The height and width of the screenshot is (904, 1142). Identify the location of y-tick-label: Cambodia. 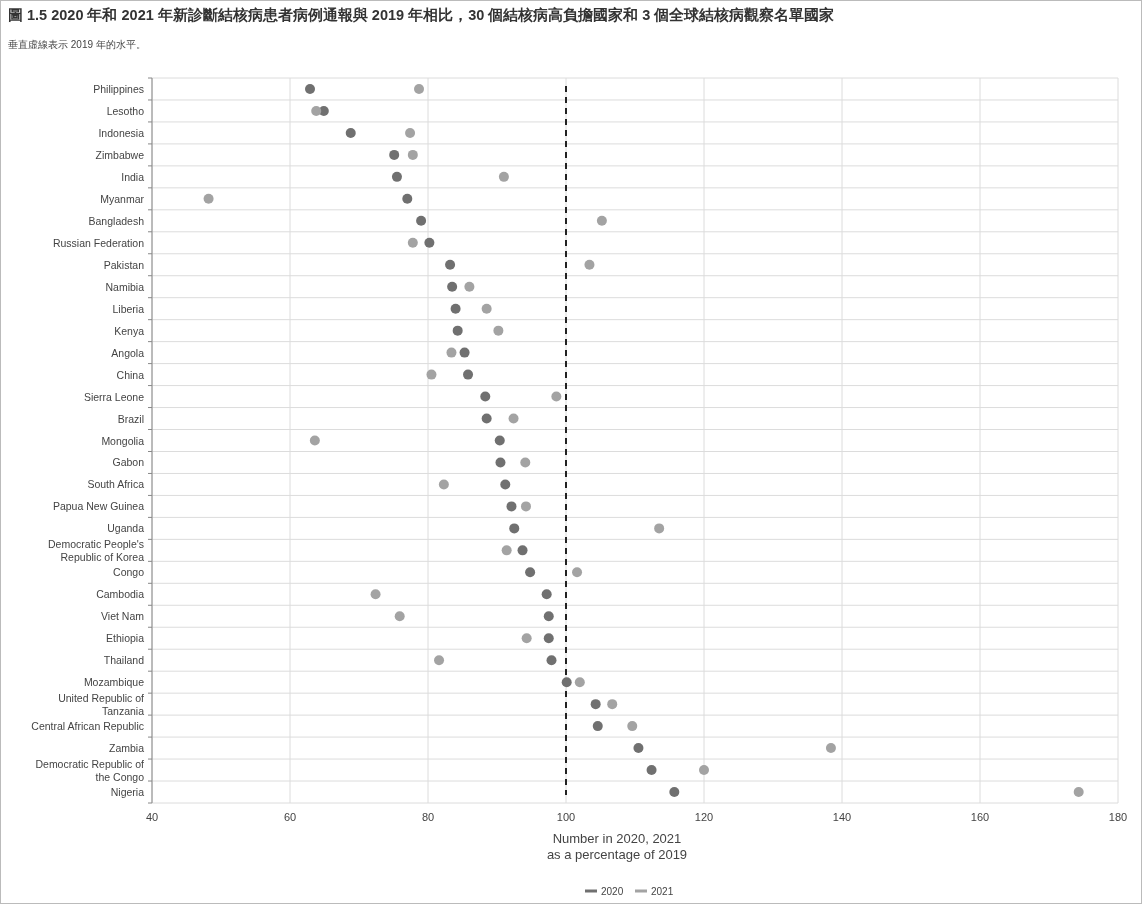
(120, 594).